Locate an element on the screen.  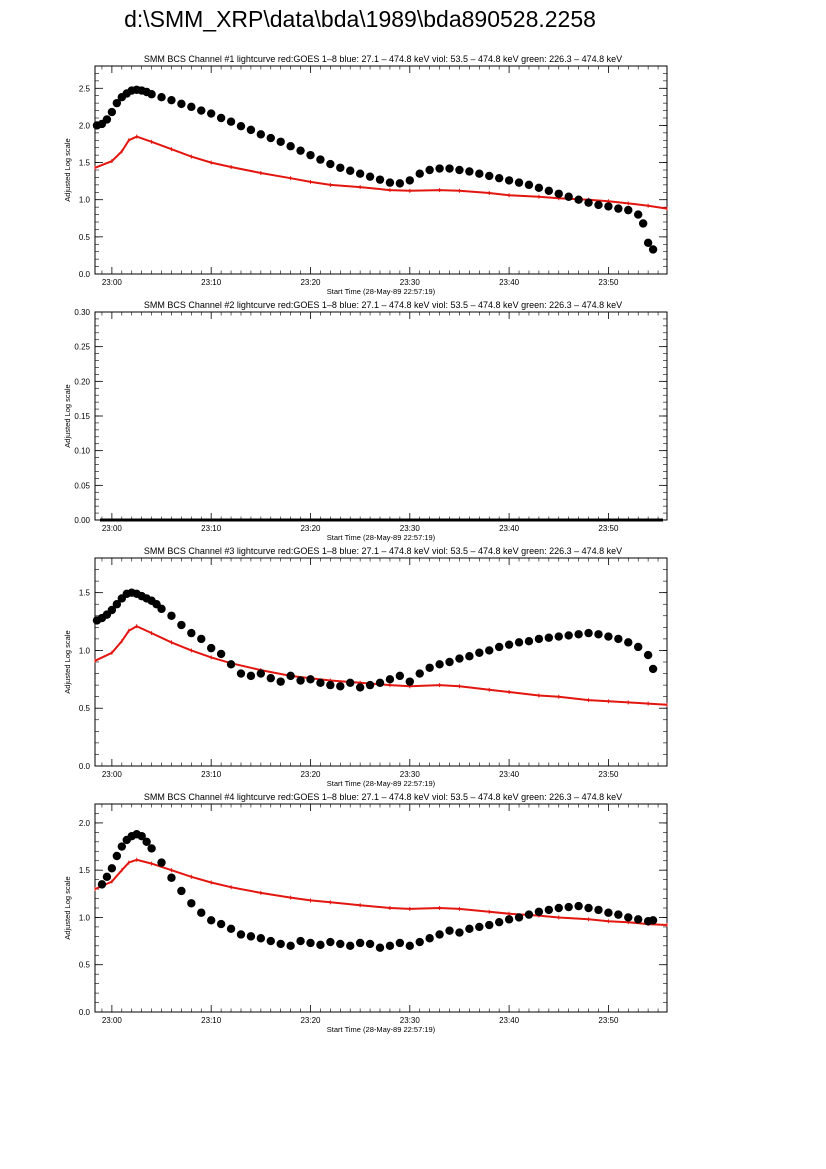
y-tick-label: 0.15 is located at coordinates (82, 416).